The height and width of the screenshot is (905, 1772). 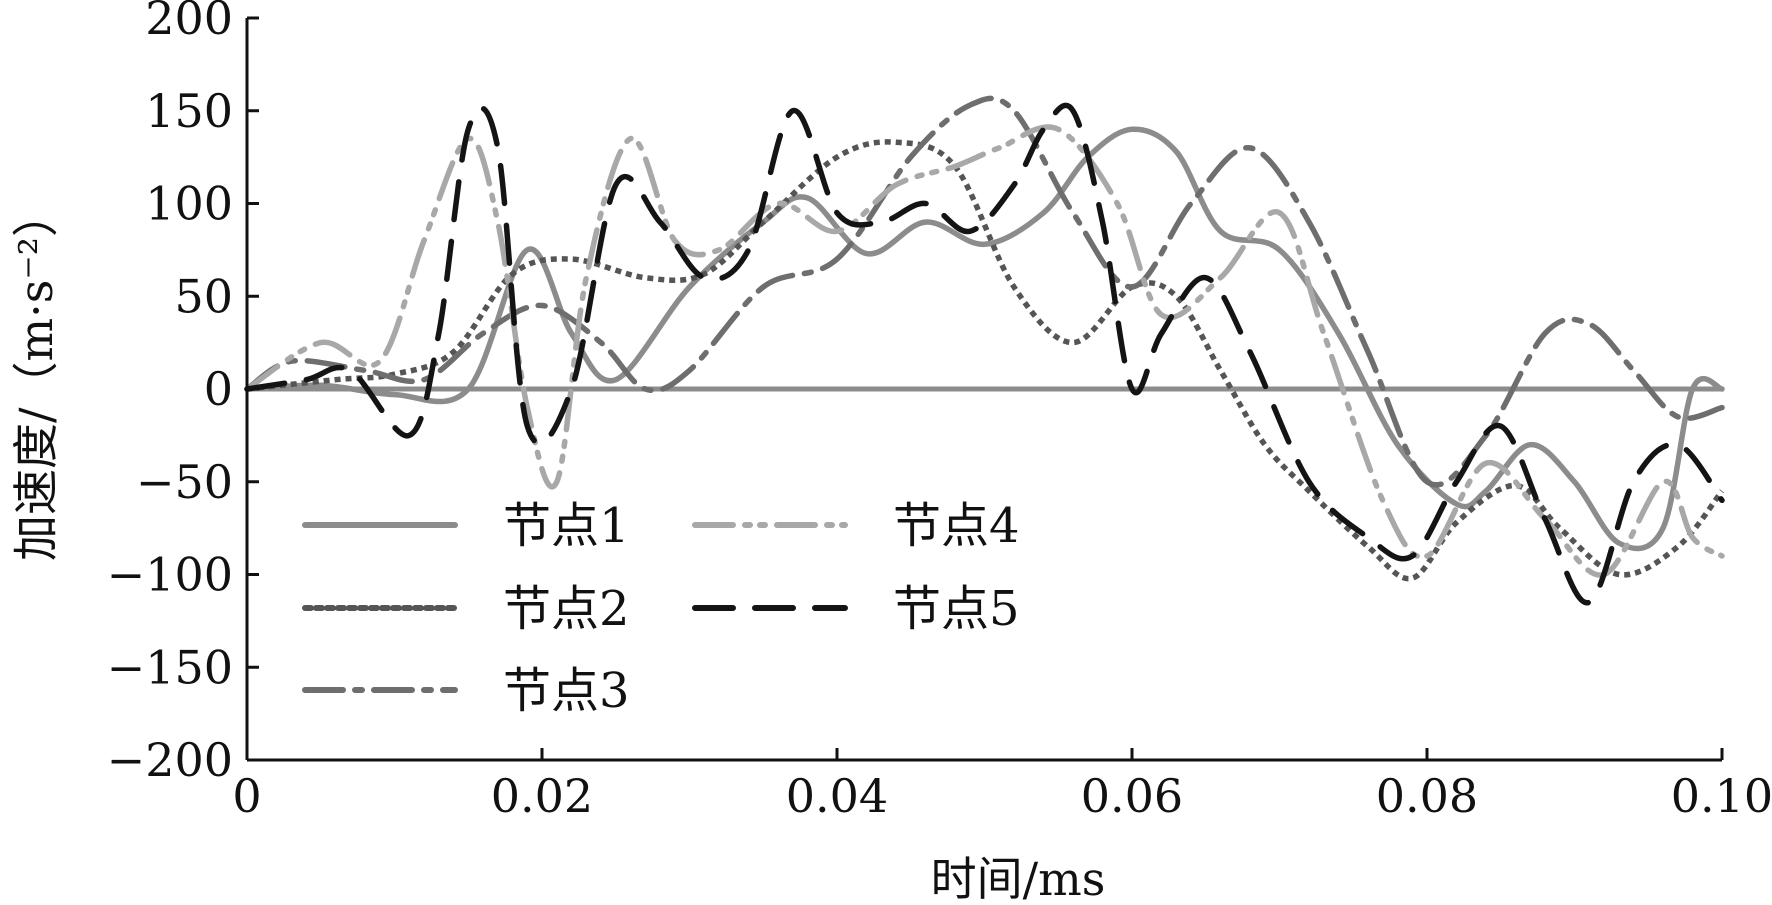 What do you see at coordinates (1427, 796) in the screenshot?
I see `x-tick-label: 0.08` at bounding box center [1427, 796].